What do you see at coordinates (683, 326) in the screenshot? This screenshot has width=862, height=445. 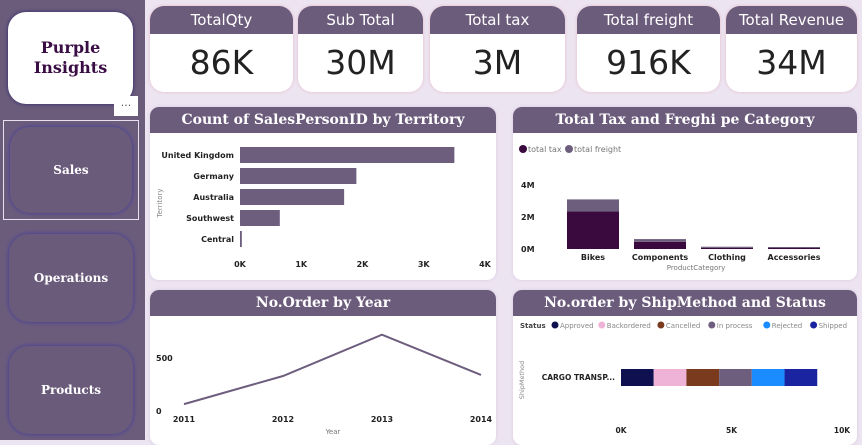 I see `legend-label: Cancelled` at bounding box center [683, 326].